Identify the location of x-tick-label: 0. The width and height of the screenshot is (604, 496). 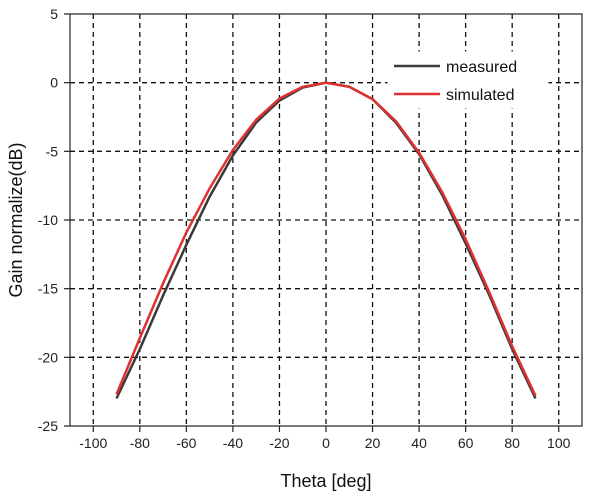
(326, 443).